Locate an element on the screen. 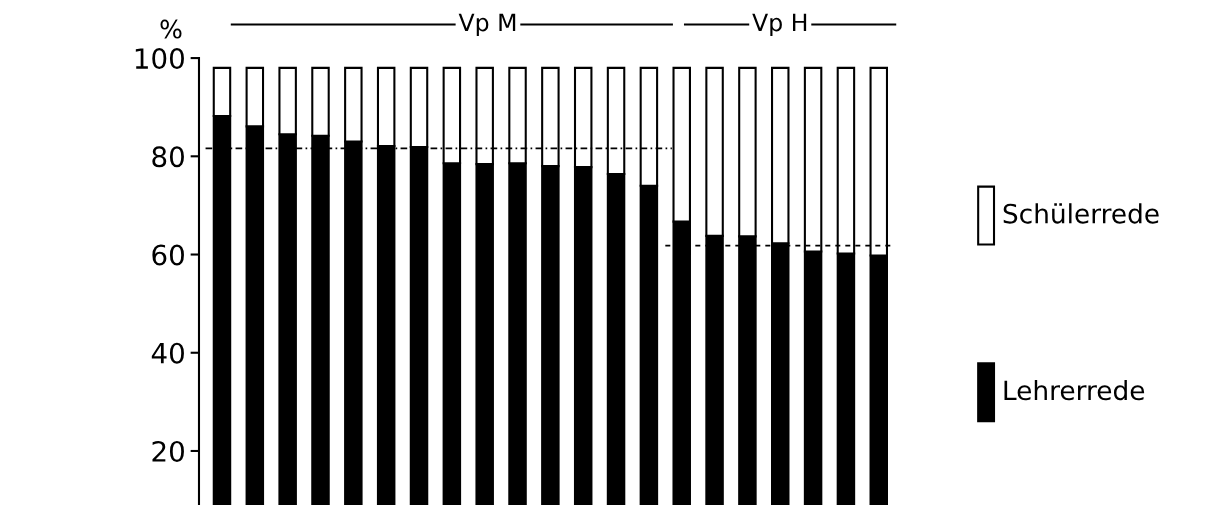  y-tick-label: 100 is located at coordinates (159, 59).